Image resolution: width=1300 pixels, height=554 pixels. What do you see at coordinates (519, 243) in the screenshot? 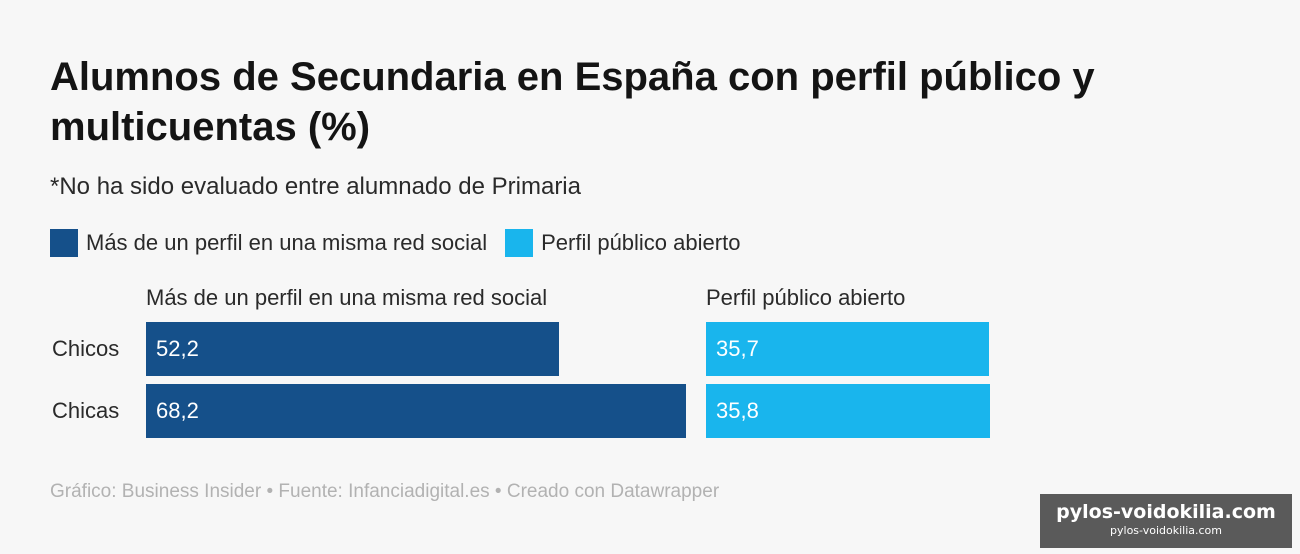
I see `legend-swatch-light-blue` at bounding box center [519, 243].